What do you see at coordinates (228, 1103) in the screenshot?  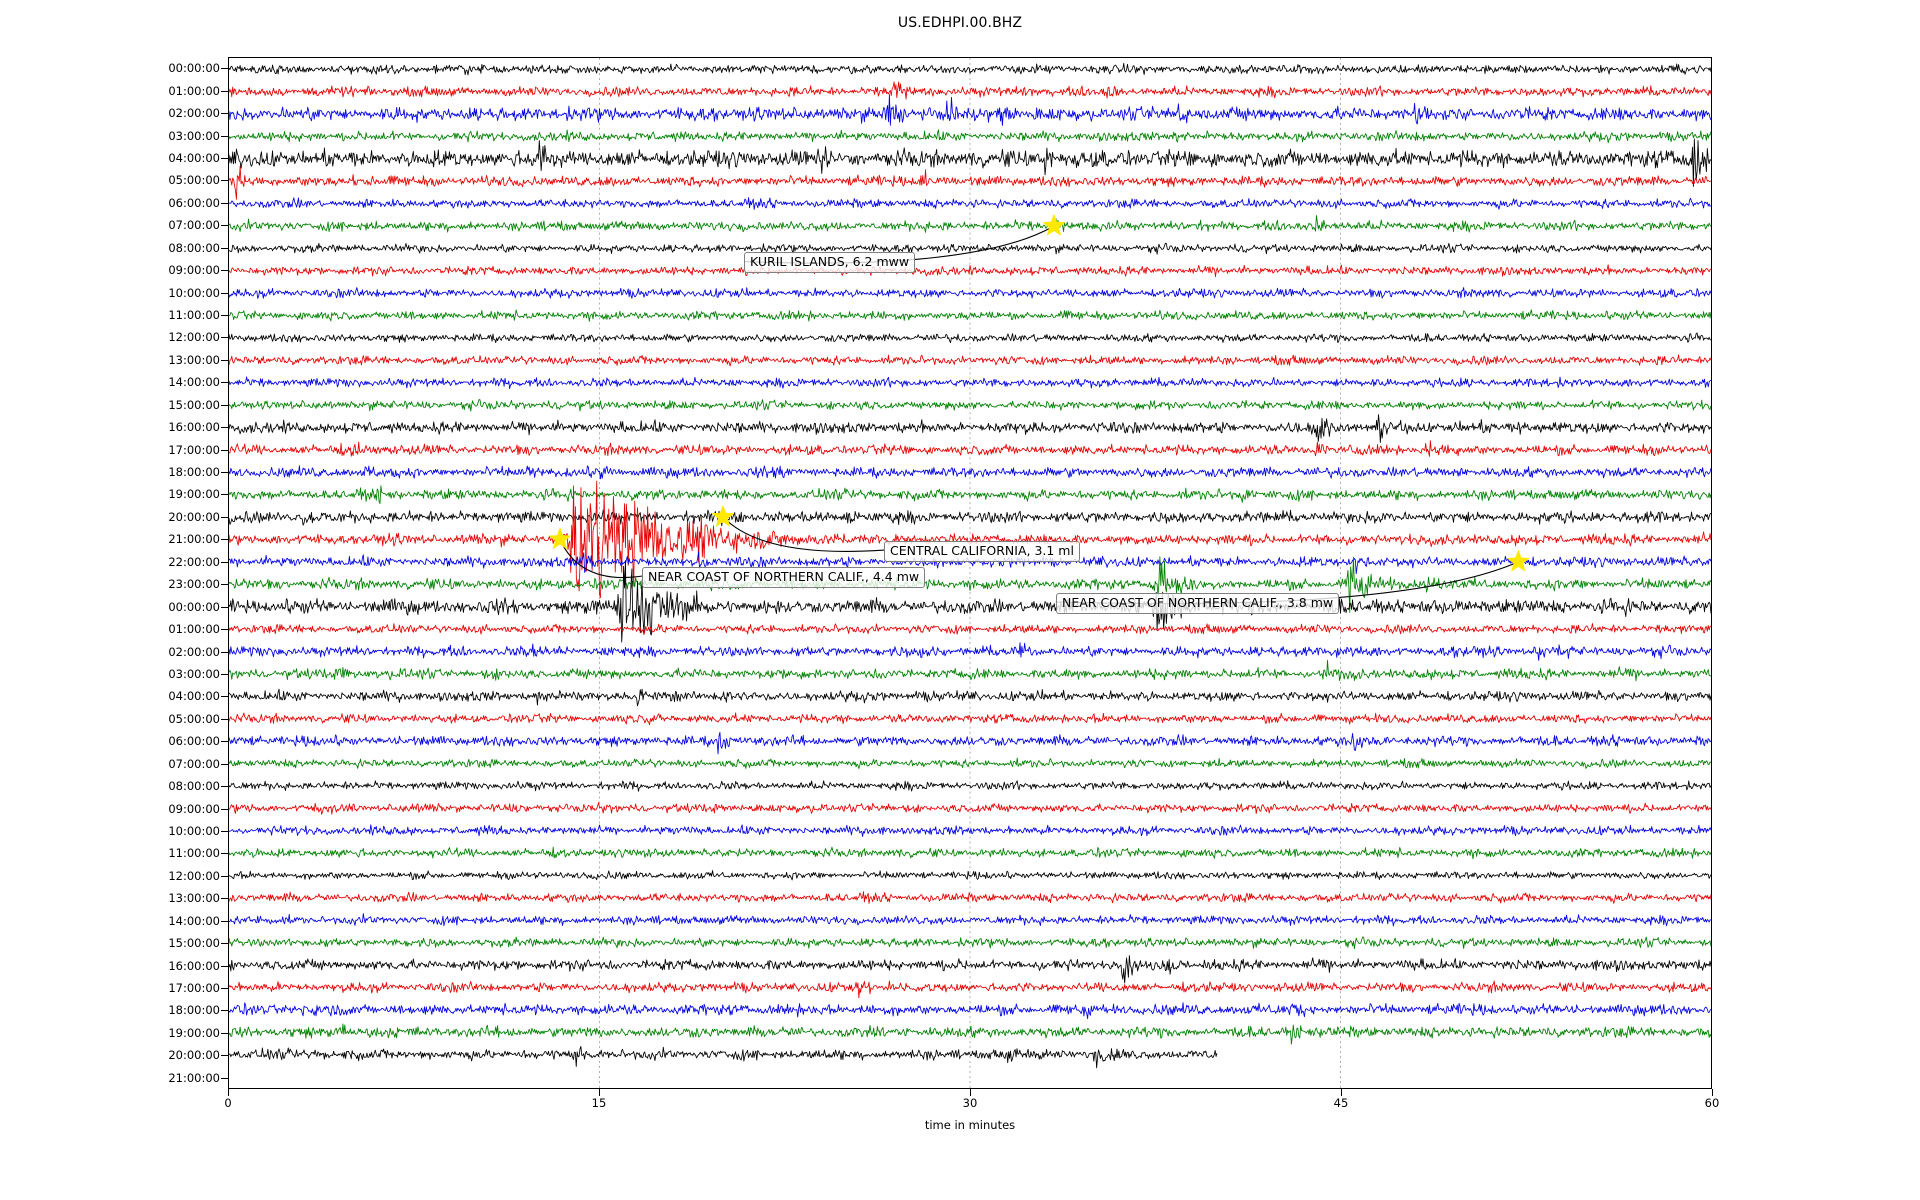 I see `x-tick-label: 0` at bounding box center [228, 1103].